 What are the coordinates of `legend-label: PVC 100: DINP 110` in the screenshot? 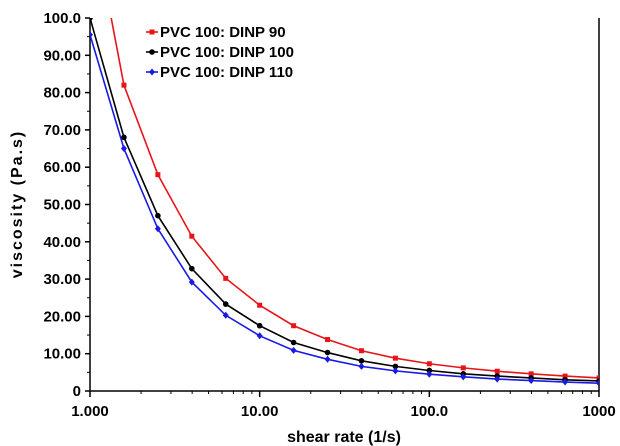 It's located at (226, 72).